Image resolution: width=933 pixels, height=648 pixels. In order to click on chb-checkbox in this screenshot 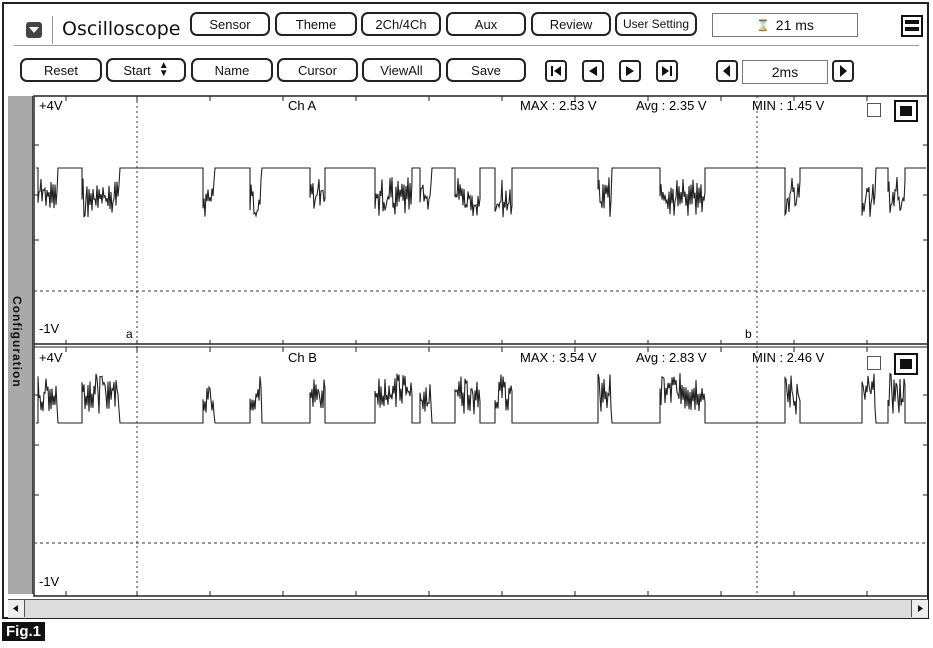, I will do `click(874, 363)`.